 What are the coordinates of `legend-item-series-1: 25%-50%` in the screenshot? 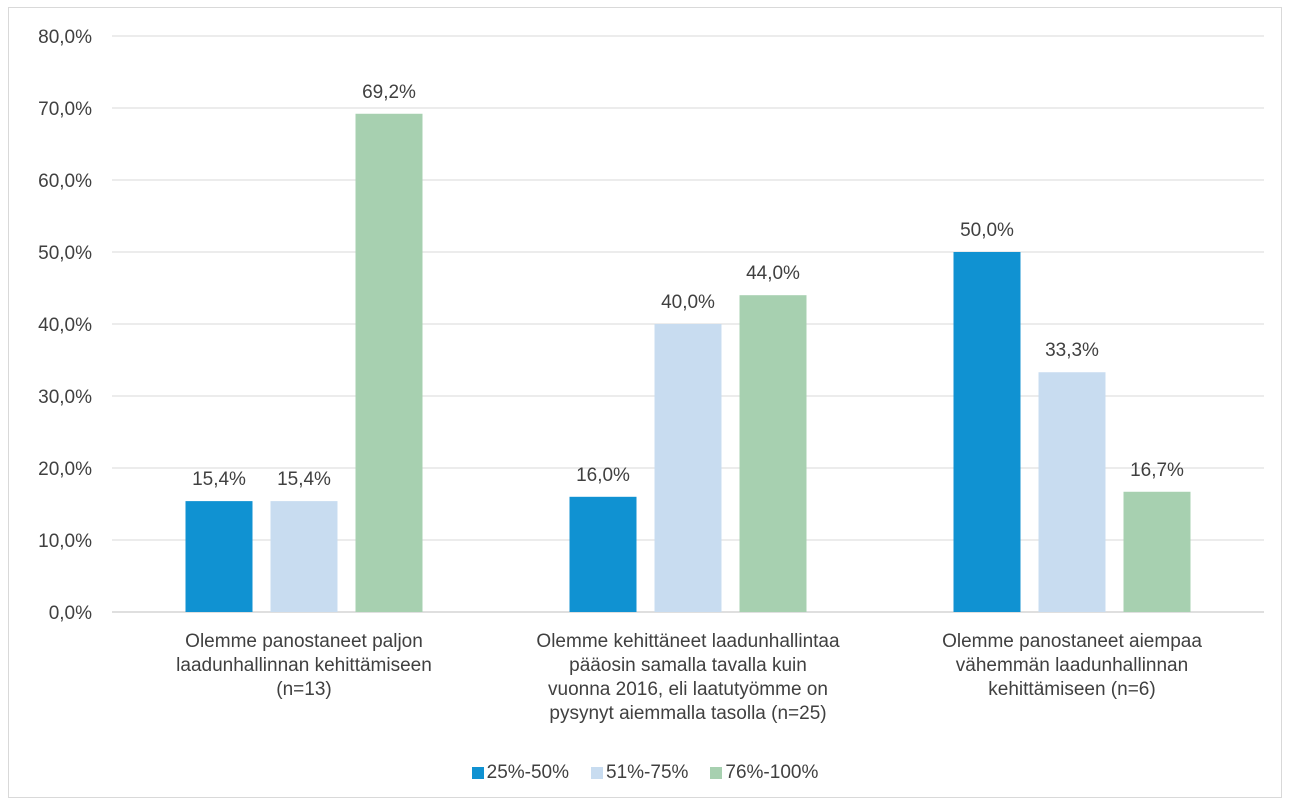 It's located at (520, 773).